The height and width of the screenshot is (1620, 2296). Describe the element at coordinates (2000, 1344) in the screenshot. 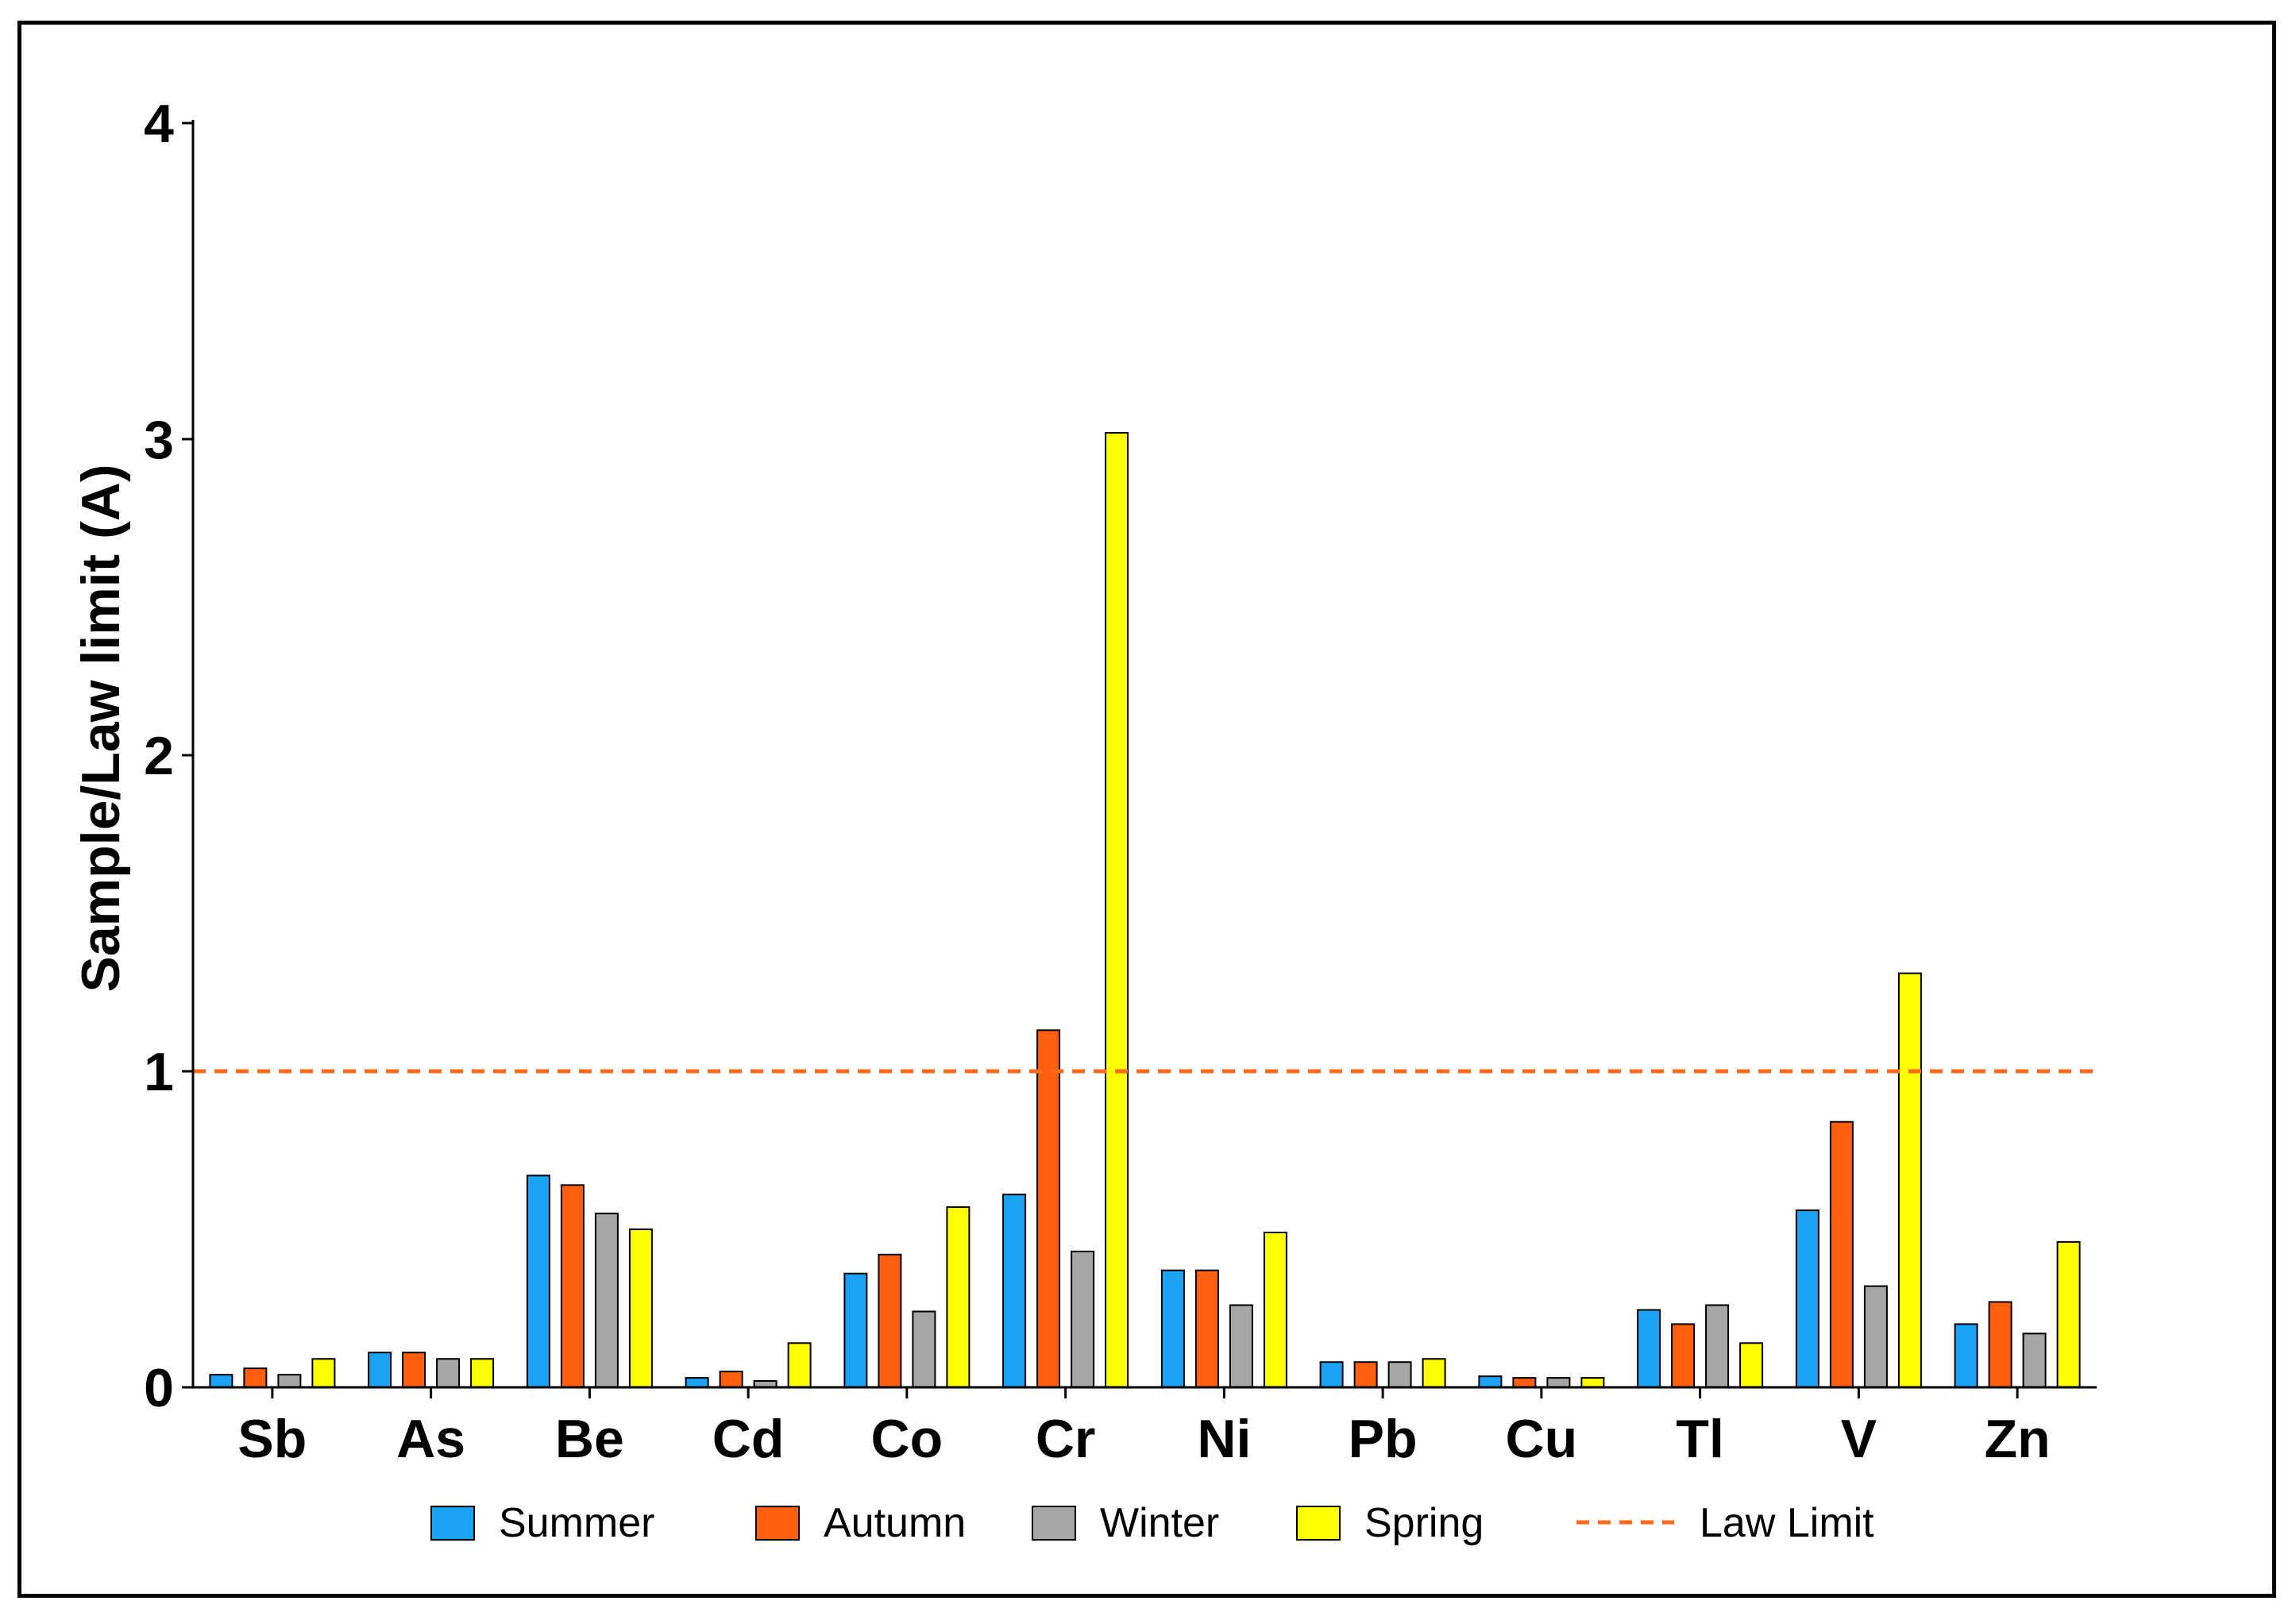

I see `bar-autumn-zn` at that location.